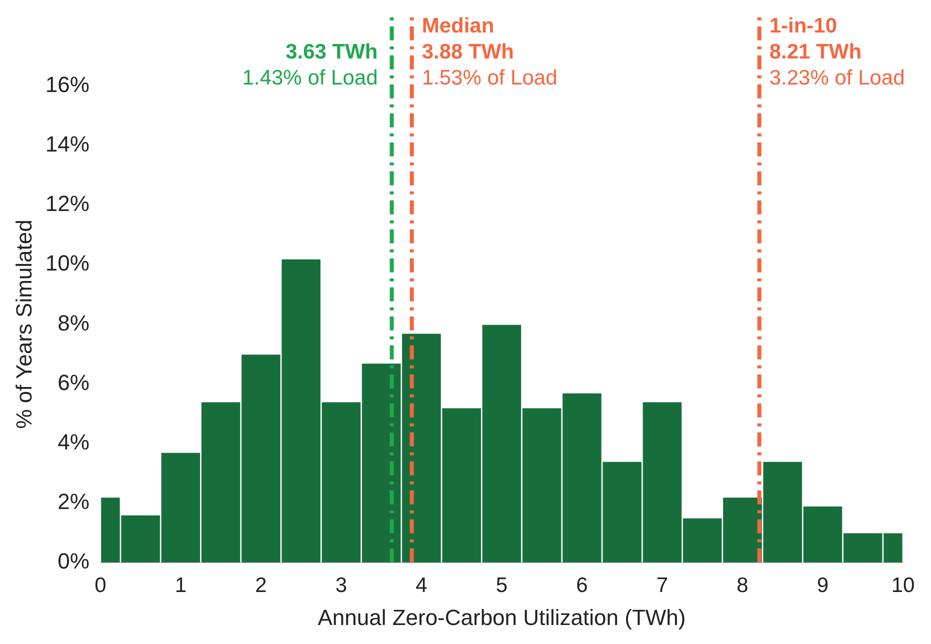  I want to click on y-tick-label: 6%, so click(74, 382).